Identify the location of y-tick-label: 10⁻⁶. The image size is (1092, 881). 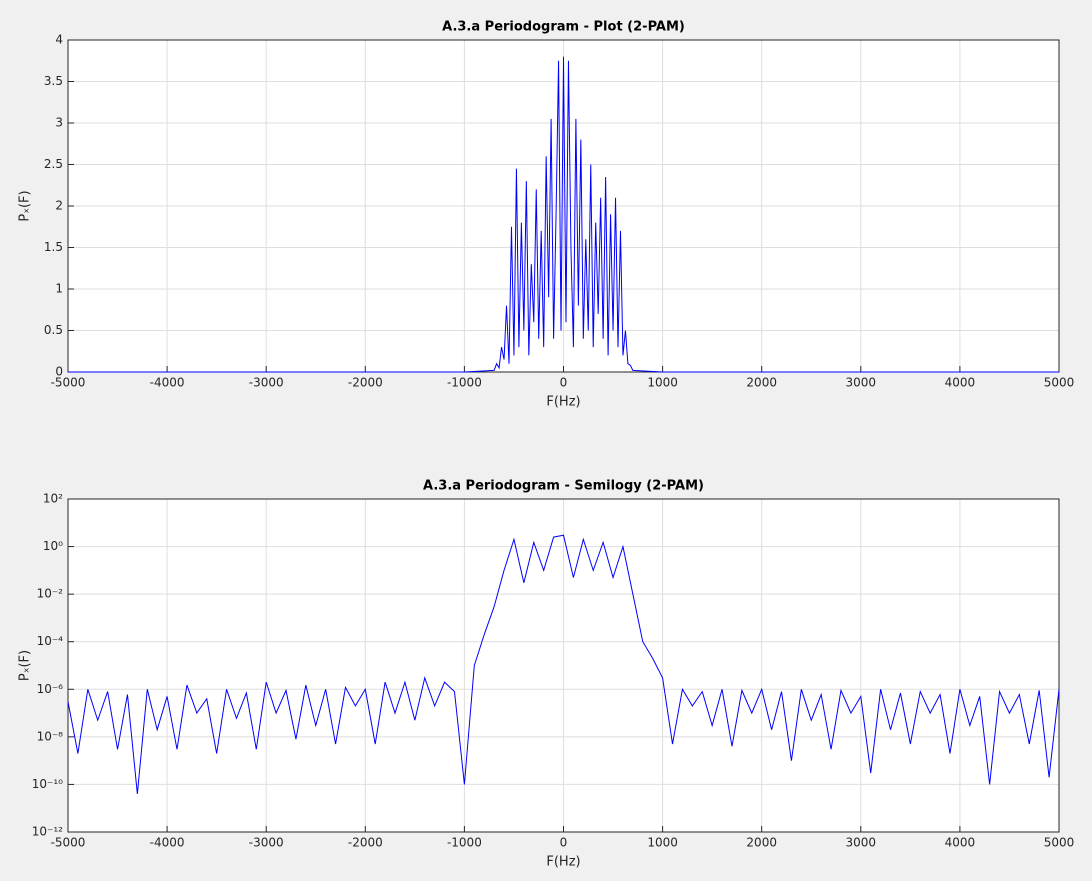
(50, 689).